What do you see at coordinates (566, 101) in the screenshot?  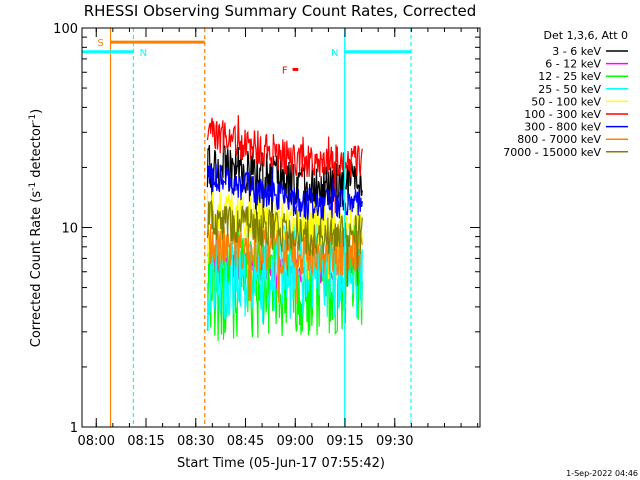 I see `legend-label-4: 50 - 100 keV` at bounding box center [566, 101].